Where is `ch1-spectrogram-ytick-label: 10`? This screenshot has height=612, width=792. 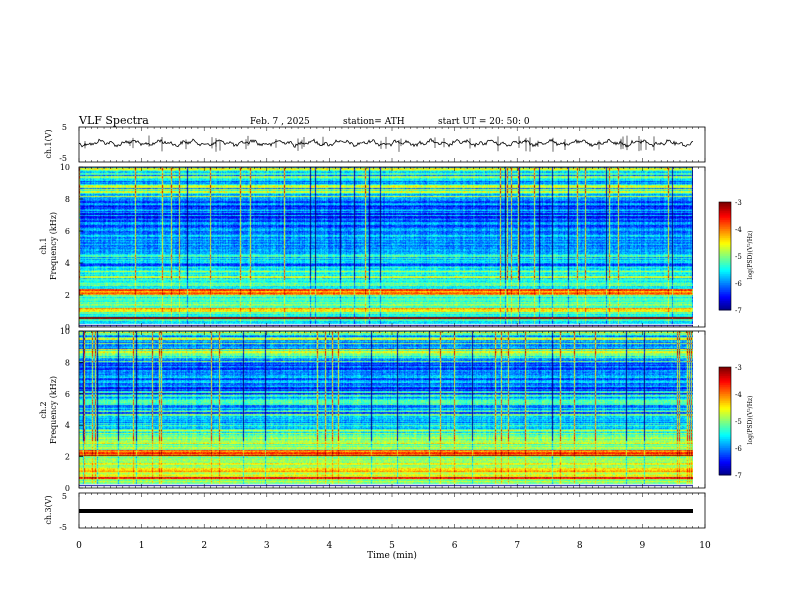 ch1-spectrogram-ytick-label: 10 is located at coordinates (65, 167).